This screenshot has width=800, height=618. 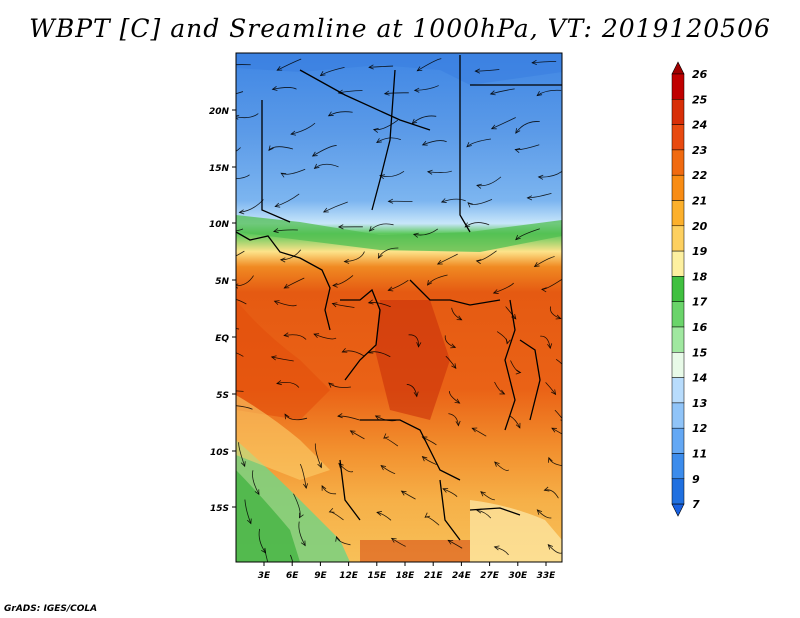 What do you see at coordinates (222, 310) in the screenshot?
I see `latitude-axis: 20N 15N 10N 5N EQ 5S 10S 15S` at bounding box center [222, 310].